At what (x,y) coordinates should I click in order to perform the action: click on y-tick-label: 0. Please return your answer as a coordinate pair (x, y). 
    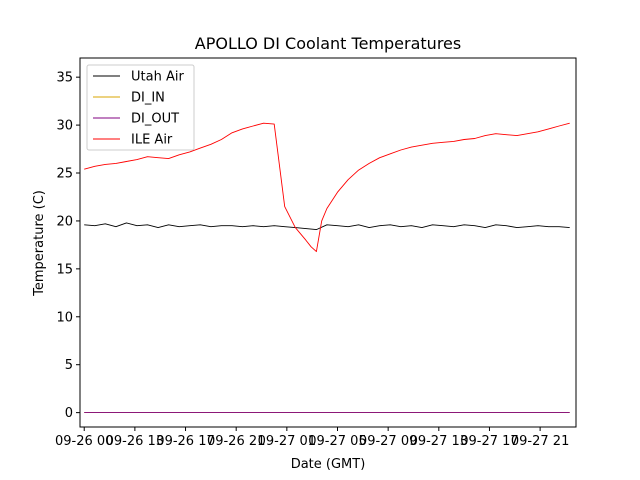
    Looking at the image, I should click on (69, 413).